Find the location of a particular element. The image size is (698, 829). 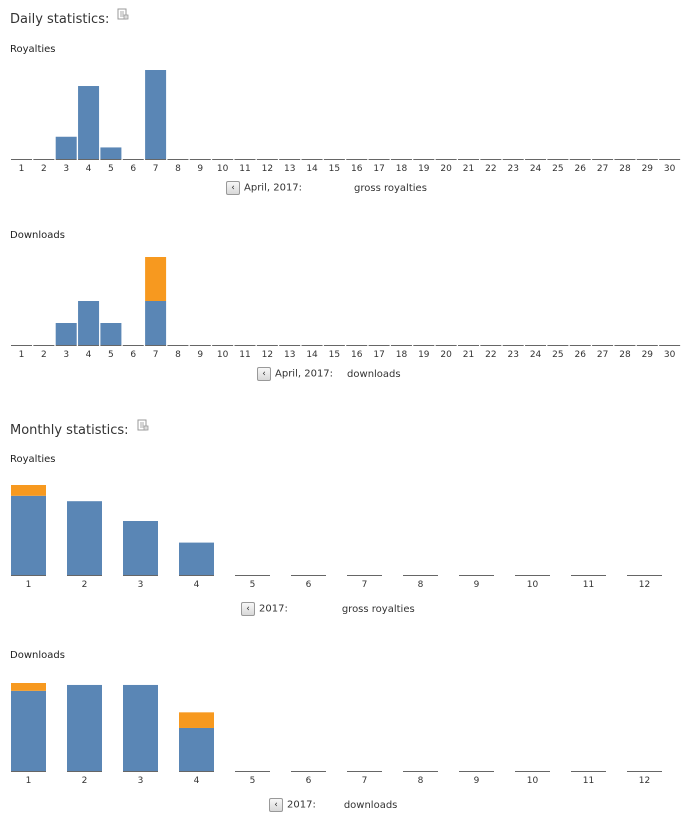

tick-label: 18 is located at coordinates (402, 169).